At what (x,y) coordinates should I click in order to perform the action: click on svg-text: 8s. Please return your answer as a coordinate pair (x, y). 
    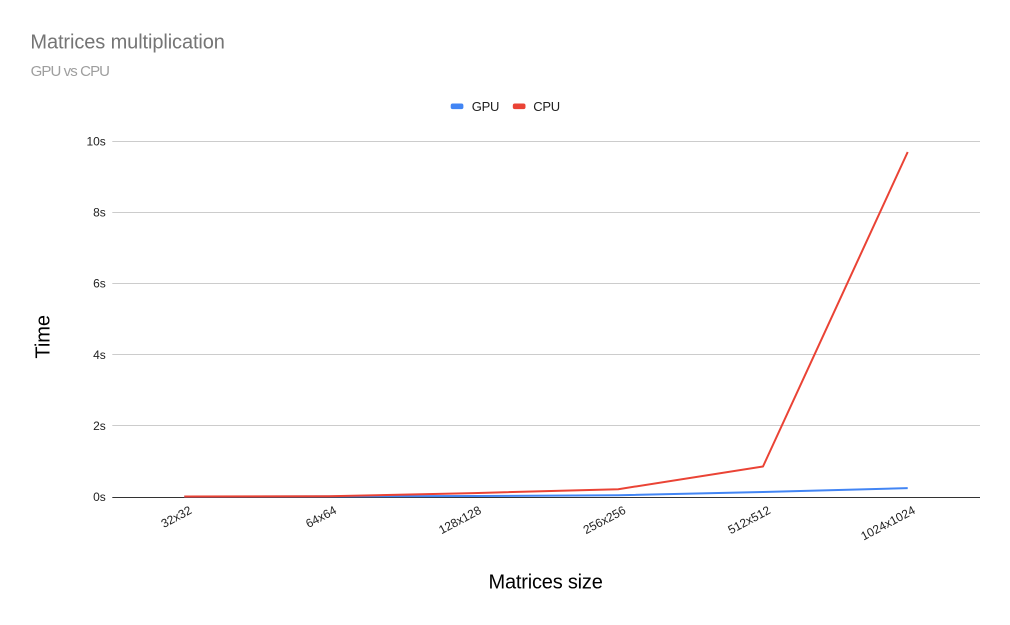
    Looking at the image, I should click on (99, 212).